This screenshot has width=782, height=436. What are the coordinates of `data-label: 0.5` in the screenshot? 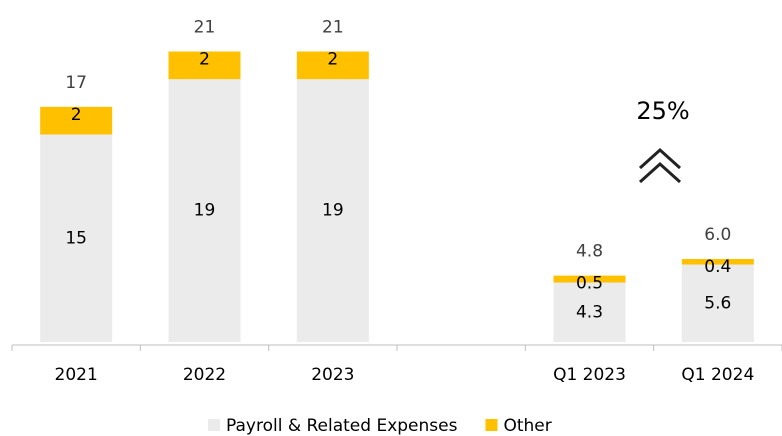 It's located at (589, 284).